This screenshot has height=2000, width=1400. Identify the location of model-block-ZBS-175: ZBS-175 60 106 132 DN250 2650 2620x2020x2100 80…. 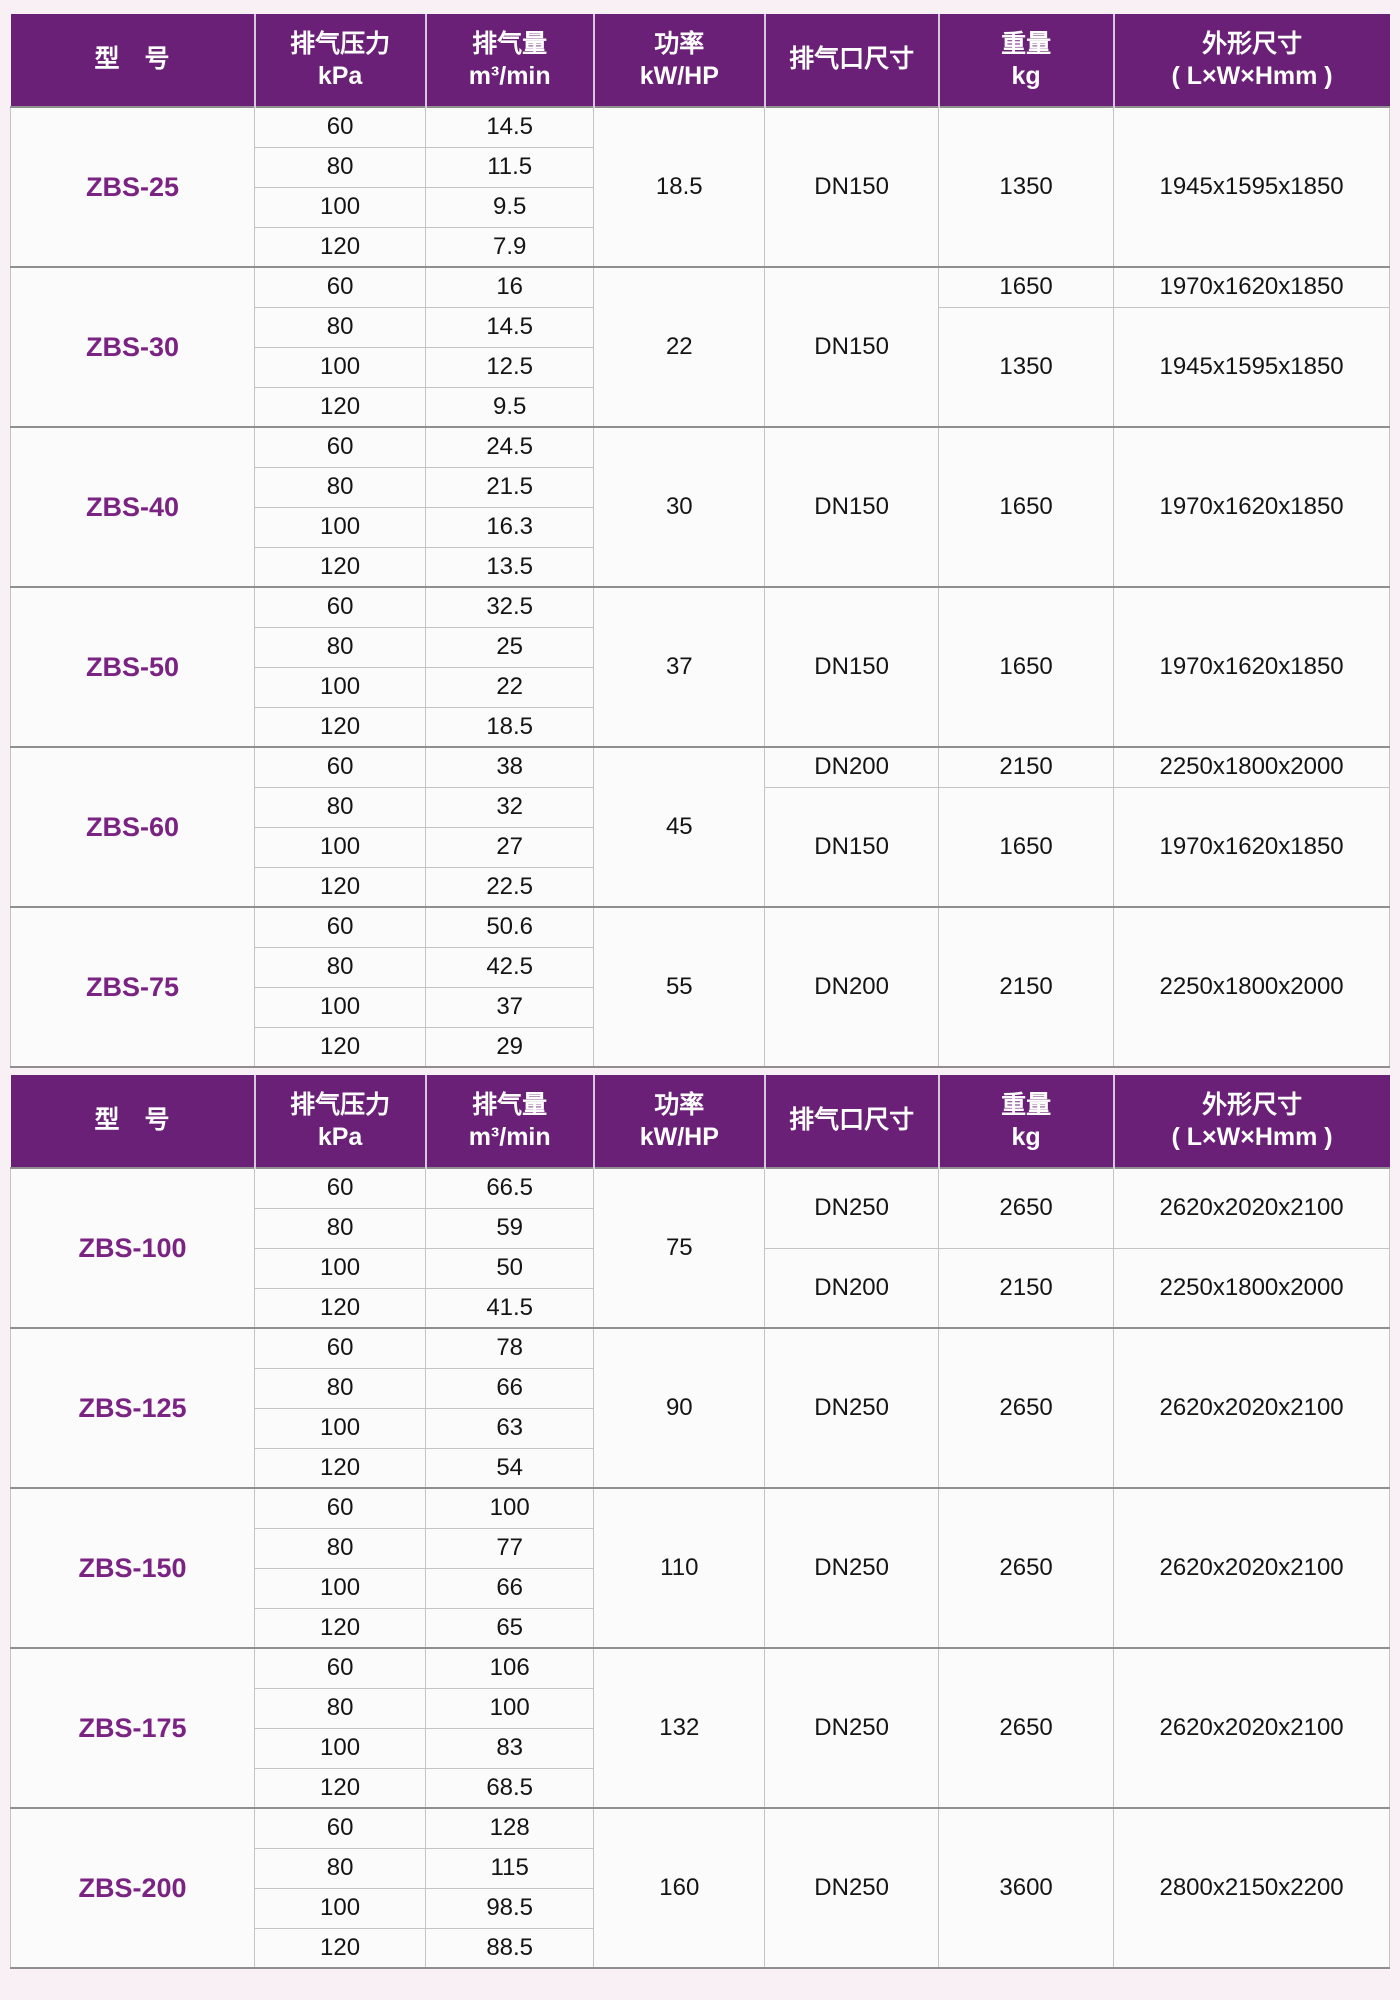
(699, 1728).